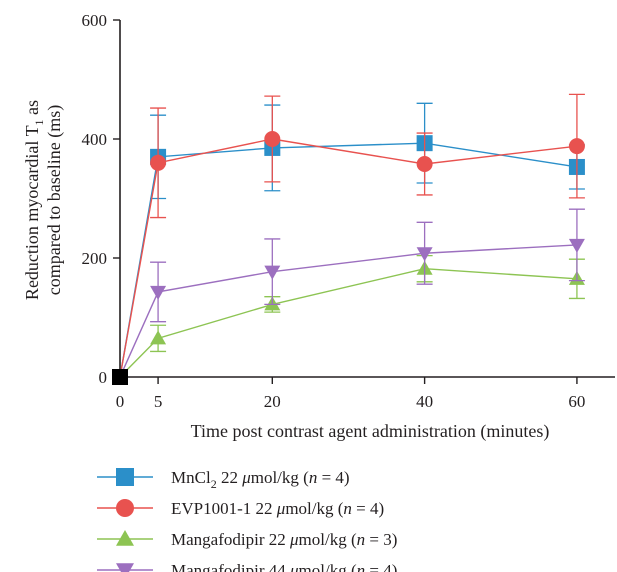 The width and height of the screenshot is (617, 572). What do you see at coordinates (32, 212) in the screenshot?
I see `y-axis-title-prefix: Reduction myocardial T` at bounding box center [32, 212].